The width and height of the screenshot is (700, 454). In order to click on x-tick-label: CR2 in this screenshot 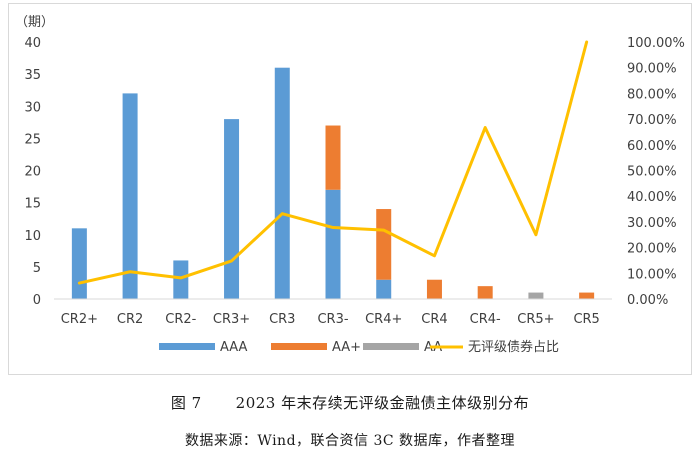, I will do `click(130, 319)`.